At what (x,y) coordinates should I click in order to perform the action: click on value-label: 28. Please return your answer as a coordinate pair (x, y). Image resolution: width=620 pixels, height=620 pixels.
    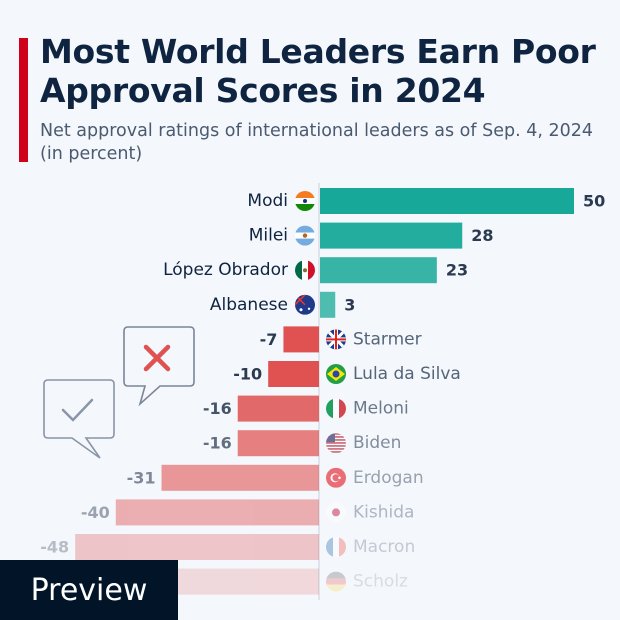
    Looking at the image, I should click on (482, 235).